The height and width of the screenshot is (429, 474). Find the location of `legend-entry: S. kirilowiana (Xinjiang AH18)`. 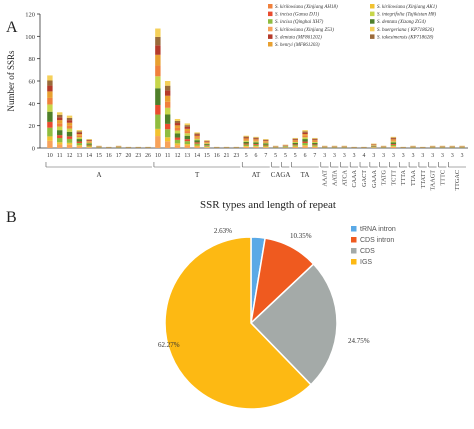

legend-entry: S. kirilowiana (Xinjiang AH18) is located at coordinates (303, 7).